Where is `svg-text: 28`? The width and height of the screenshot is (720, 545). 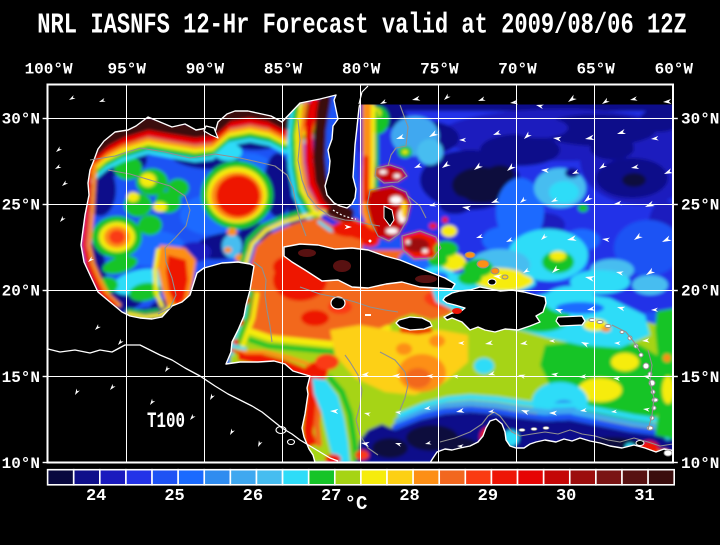
svg-text: 28 is located at coordinates (409, 496).